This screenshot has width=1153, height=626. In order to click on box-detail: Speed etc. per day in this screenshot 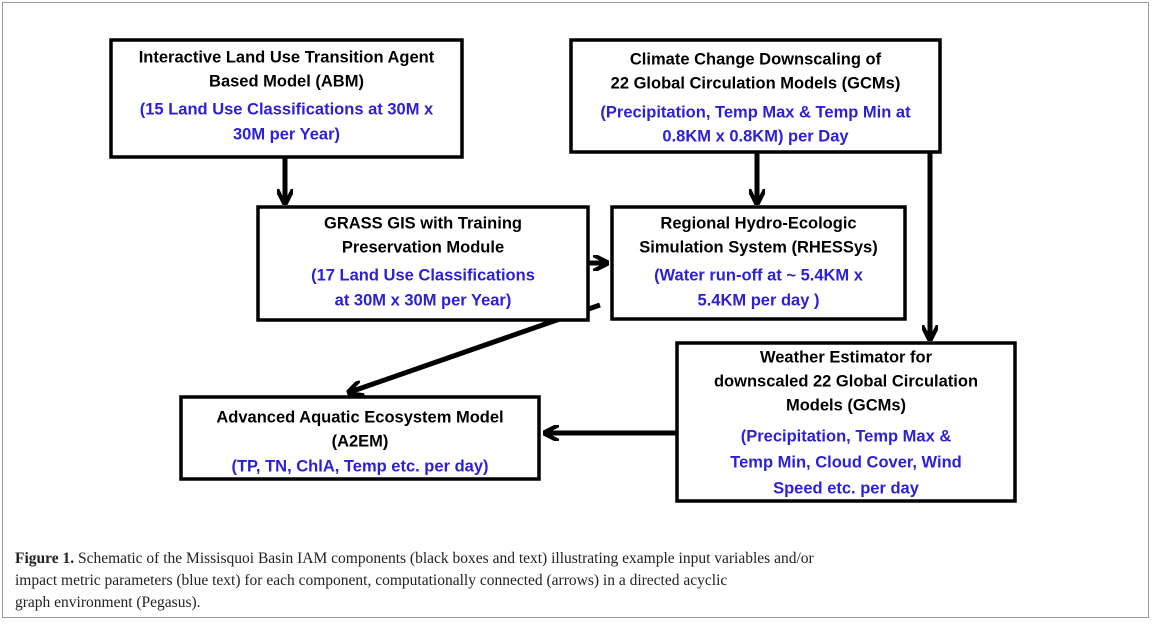, I will do `click(846, 488)`.